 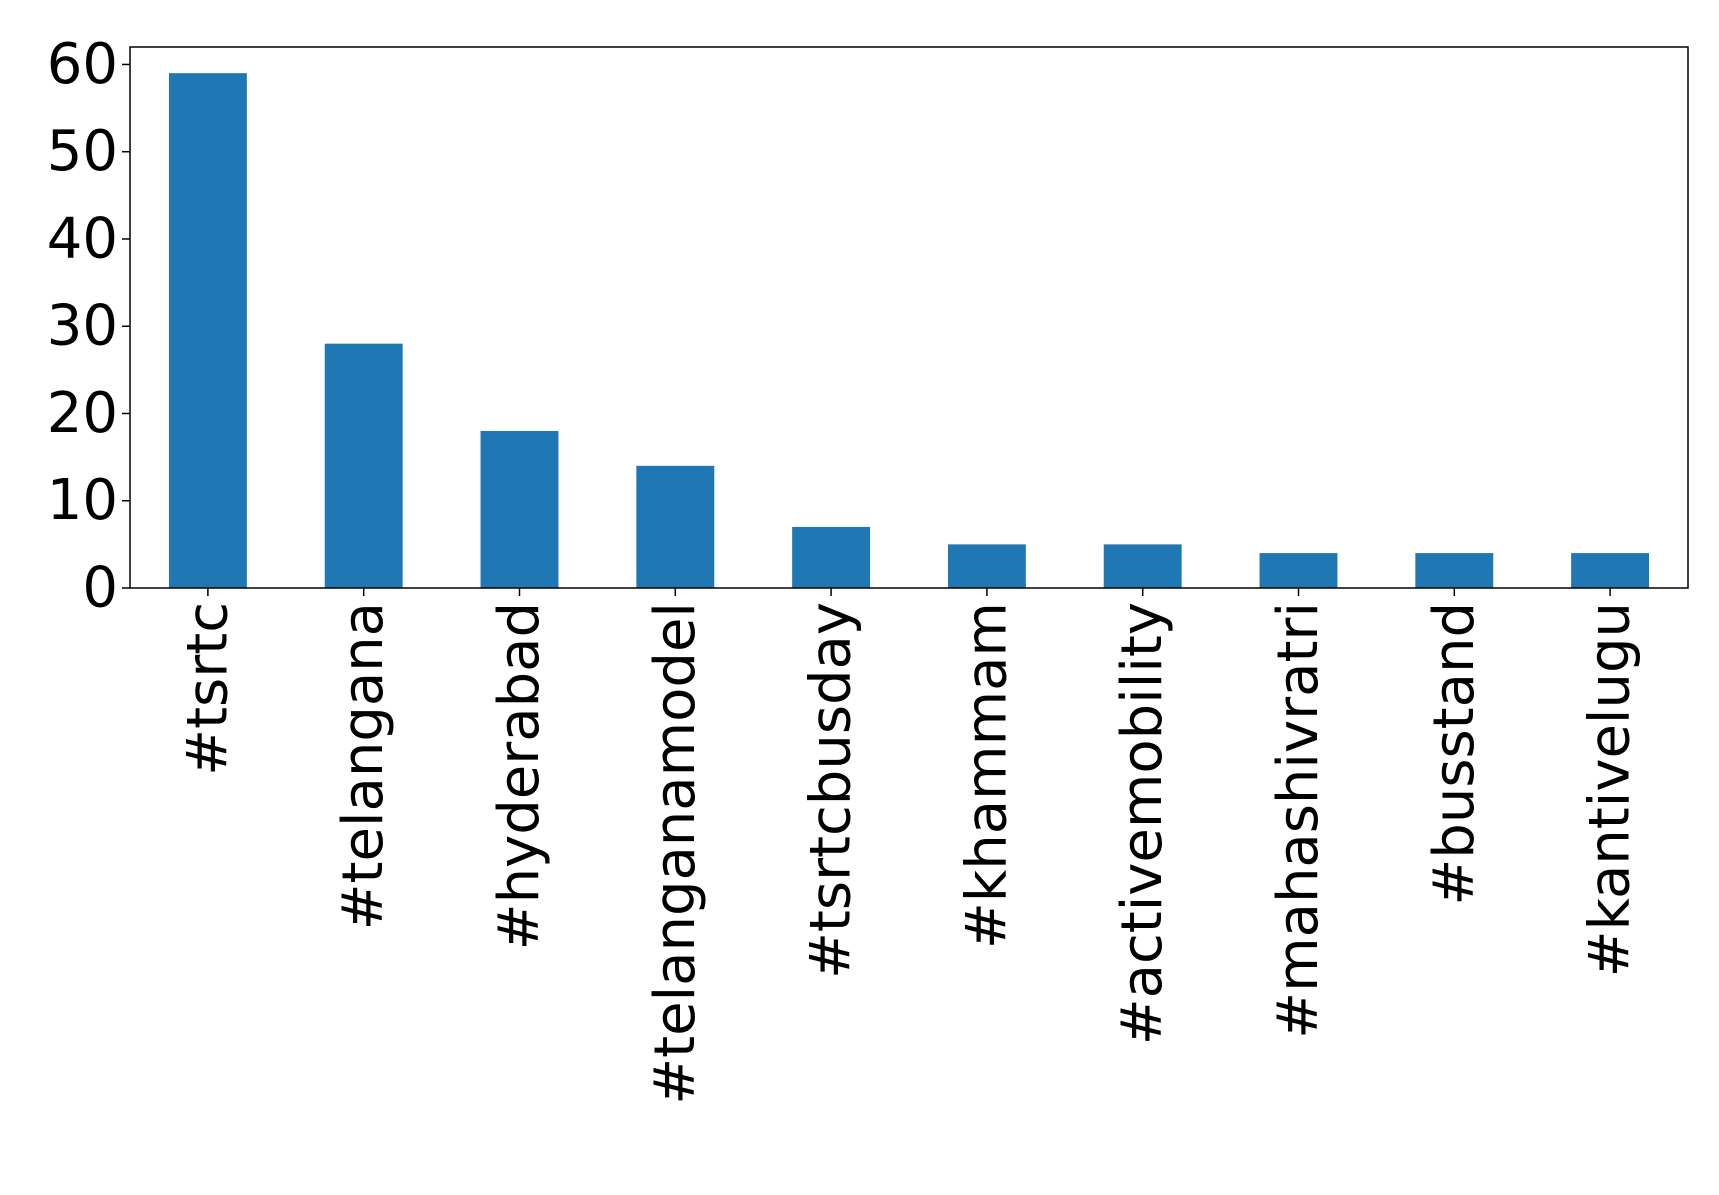 What do you see at coordinates (1142, 823) in the screenshot?
I see `x-tick-label-6: #activemobility` at bounding box center [1142, 823].